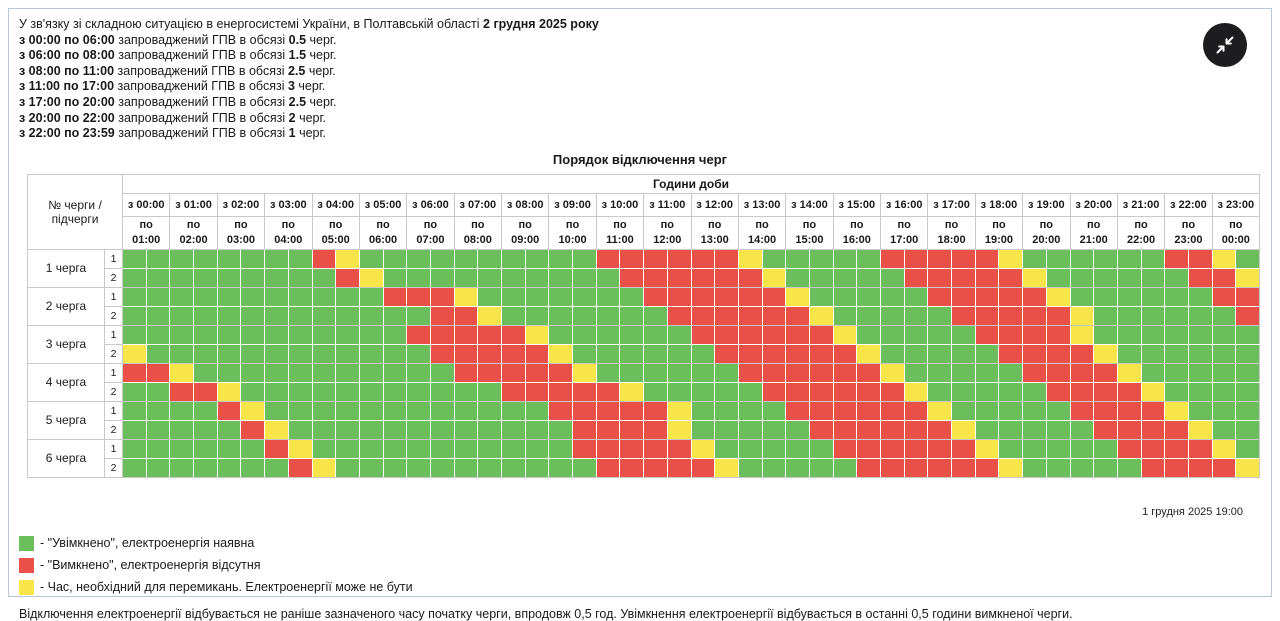 The image size is (1280, 621). What do you see at coordinates (1093, 204) in the screenshot?
I see `hour-column-from: з 20:00` at bounding box center [1093, 204].